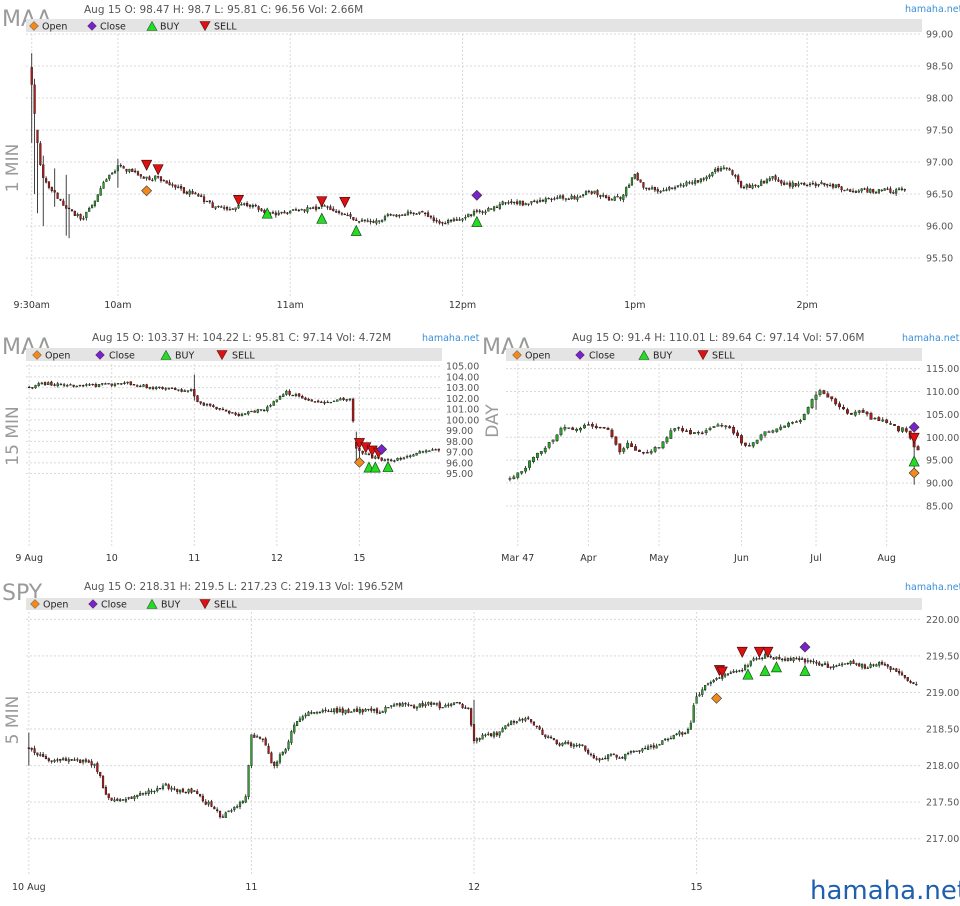 Image resolution: width=960 pixels, height=906 pixels. What do you see at coordinates (914, 427) in the screenshot?
I see `close-marker` at bounding box center [914, 427].